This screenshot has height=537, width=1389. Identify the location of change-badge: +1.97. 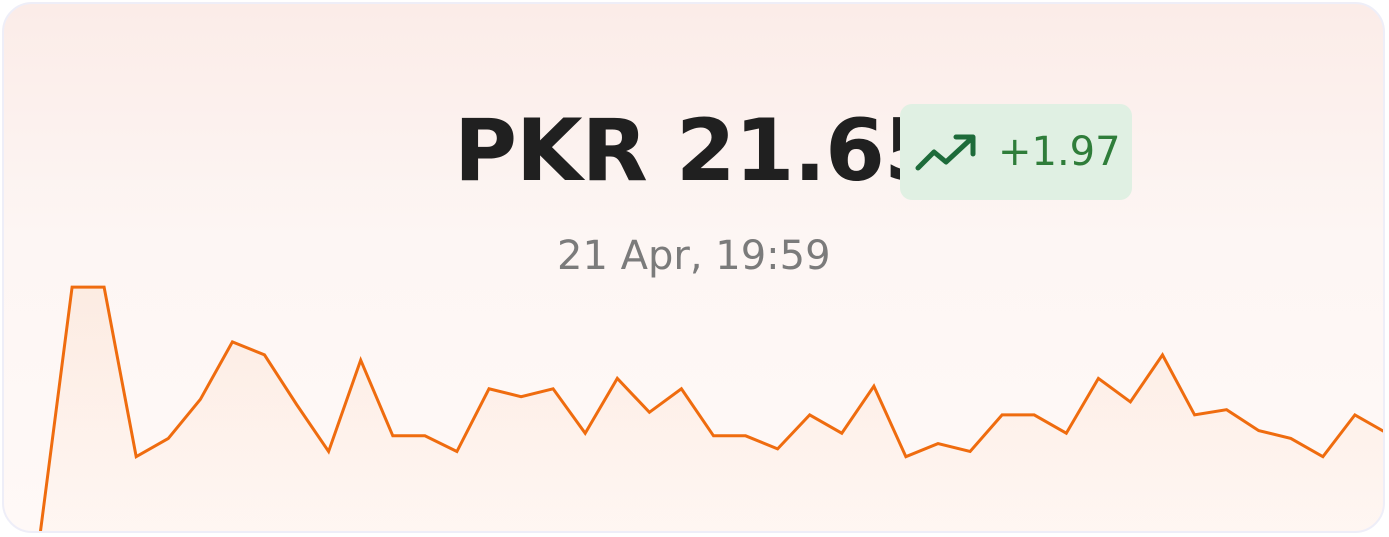
(1016, 152).